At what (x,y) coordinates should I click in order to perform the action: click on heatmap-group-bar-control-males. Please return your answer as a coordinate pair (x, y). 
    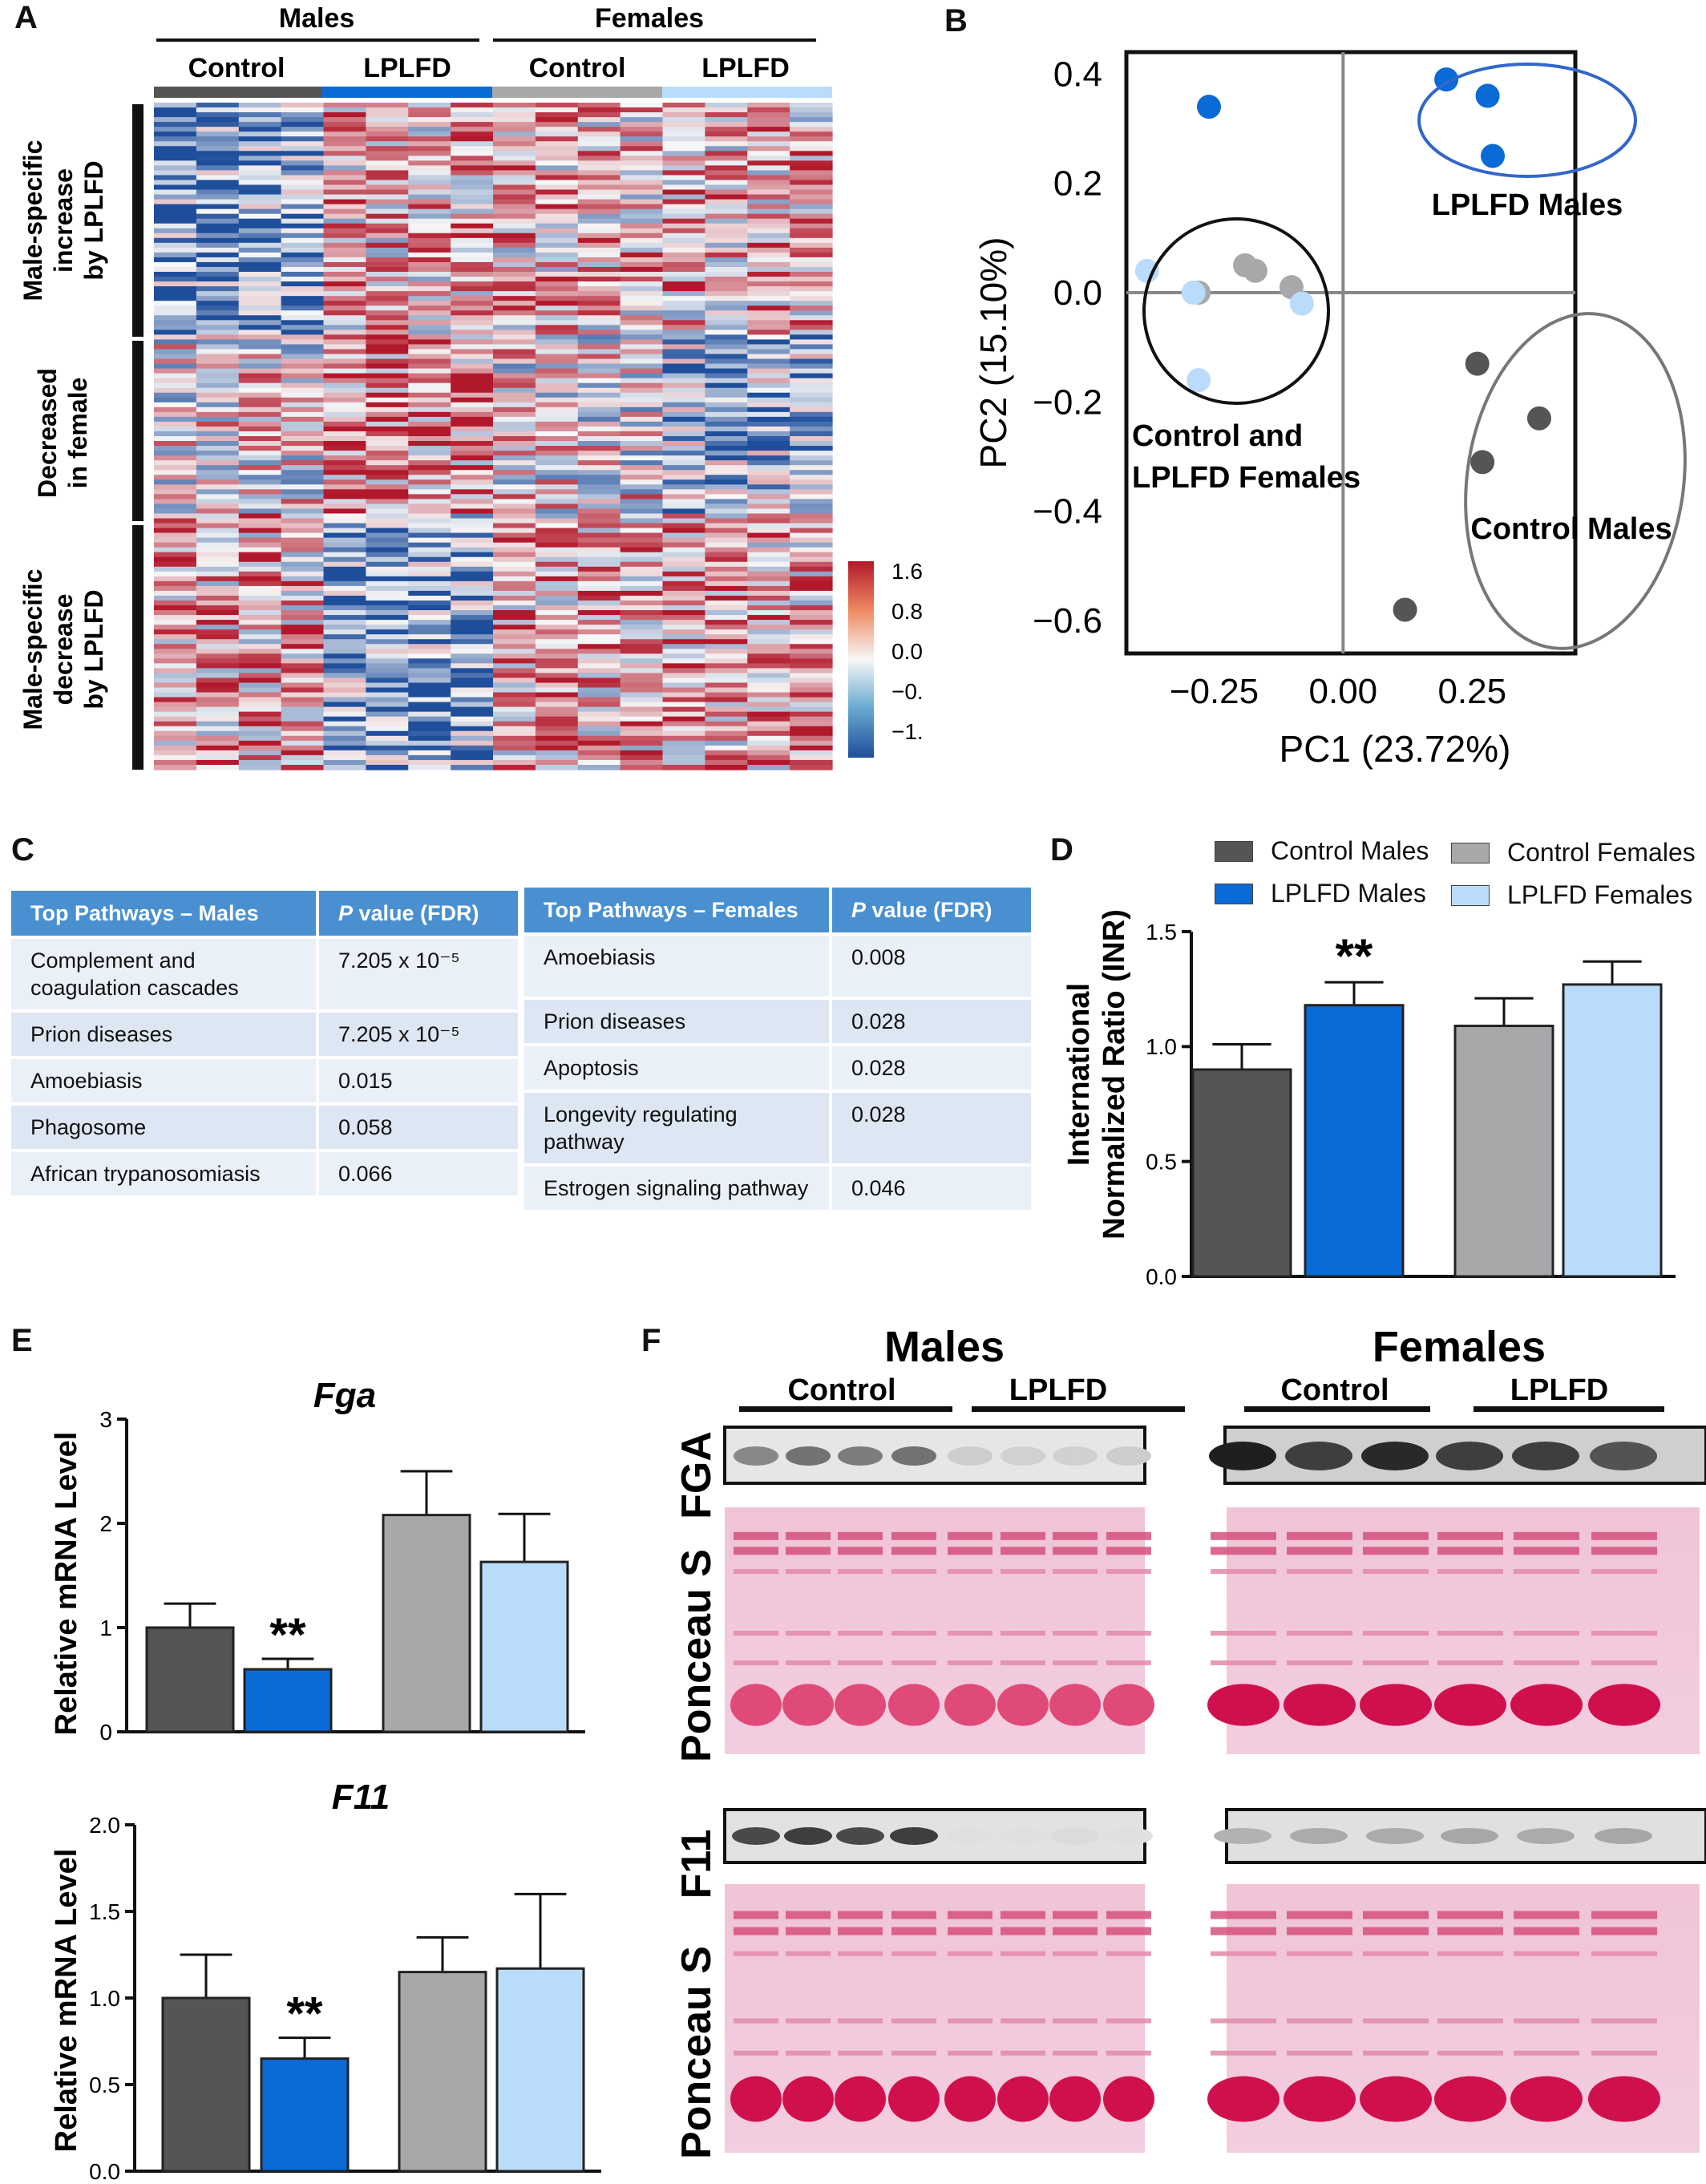
    Looking at the image, I should click on (238, 92).